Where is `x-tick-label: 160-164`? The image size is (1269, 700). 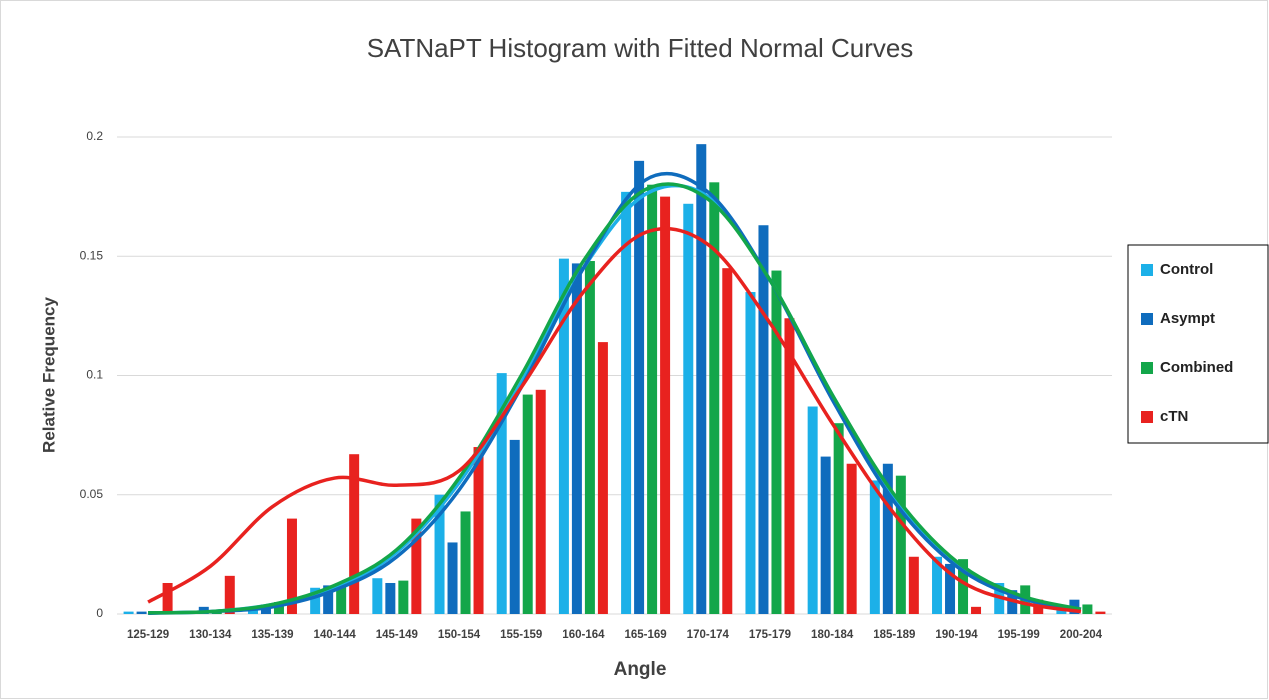 x-tick-label: 160-164 is located at coordinates (583, 635).